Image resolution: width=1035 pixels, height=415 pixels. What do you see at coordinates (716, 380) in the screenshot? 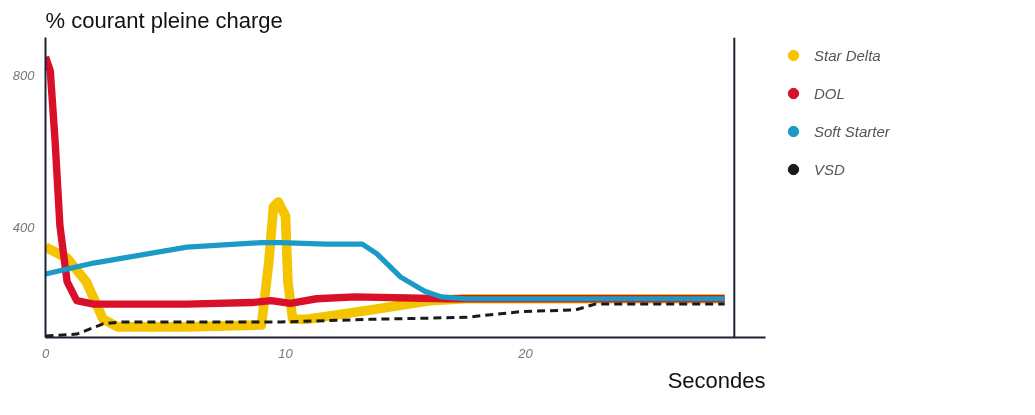
I see `x-axis-title: Secondes` at bounding box center [716, 380].